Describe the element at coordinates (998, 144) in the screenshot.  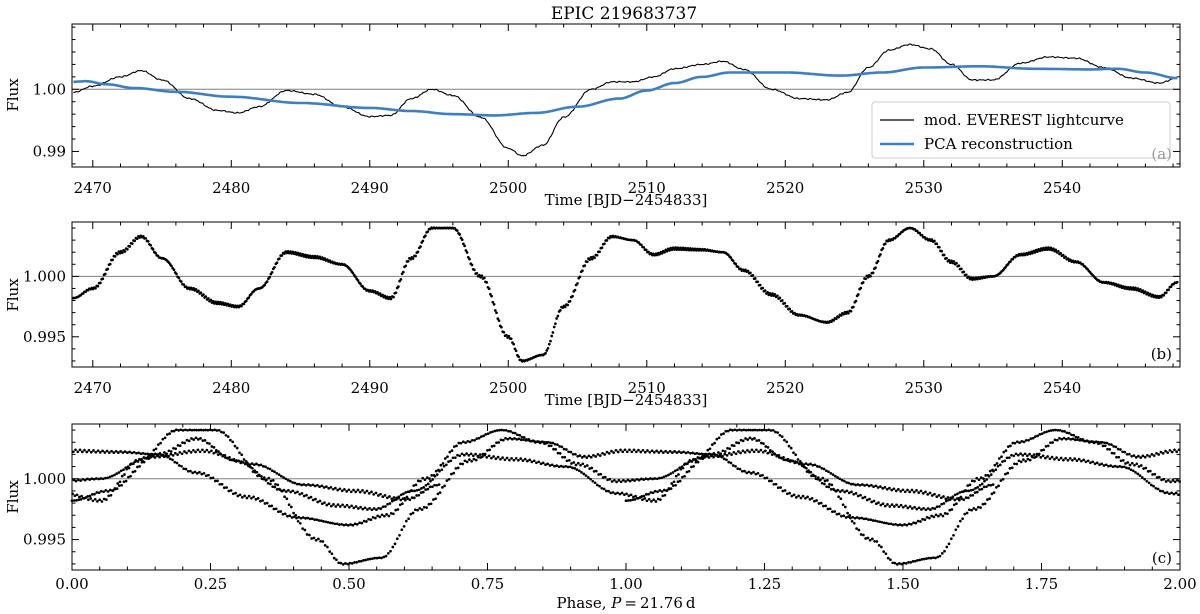
I see `legend-entry: PCA reconstruction` at that location.